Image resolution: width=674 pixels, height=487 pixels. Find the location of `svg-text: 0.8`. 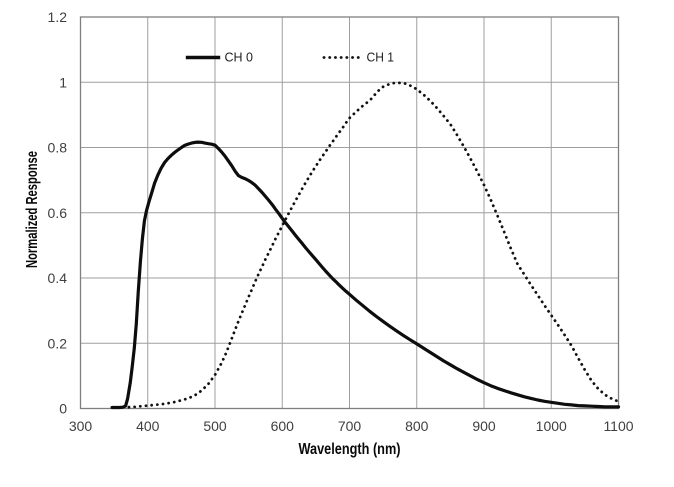

svg-text: 0.8 is located at coordinates (58, 148).